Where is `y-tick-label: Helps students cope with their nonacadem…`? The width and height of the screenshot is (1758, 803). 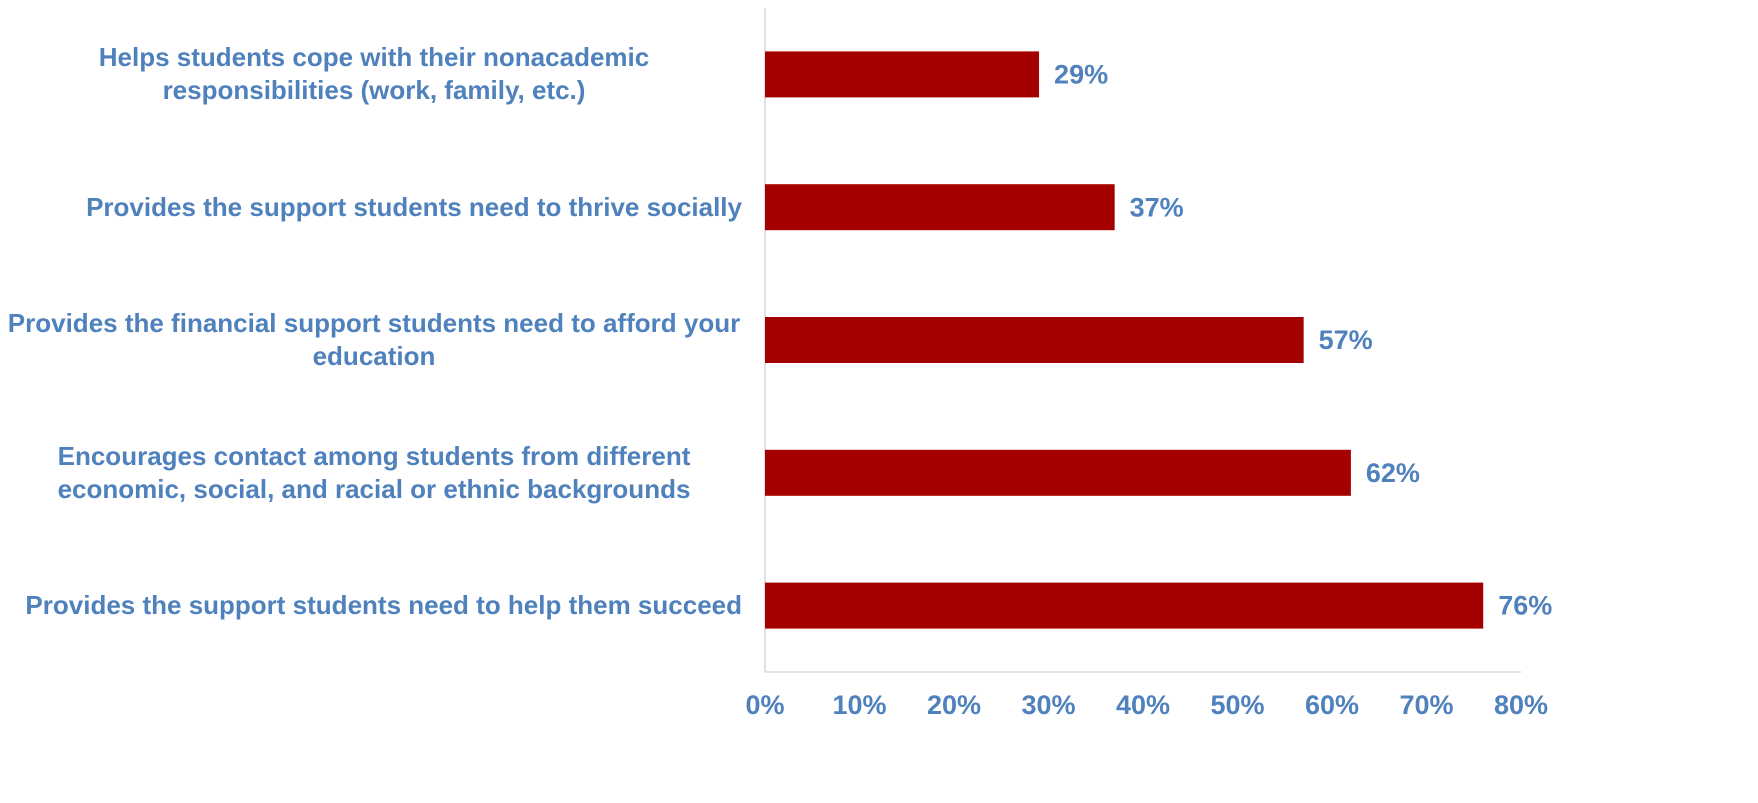 y-tick-label: Helps students cope with their nonacadem… is located at coordinates (374, 74).